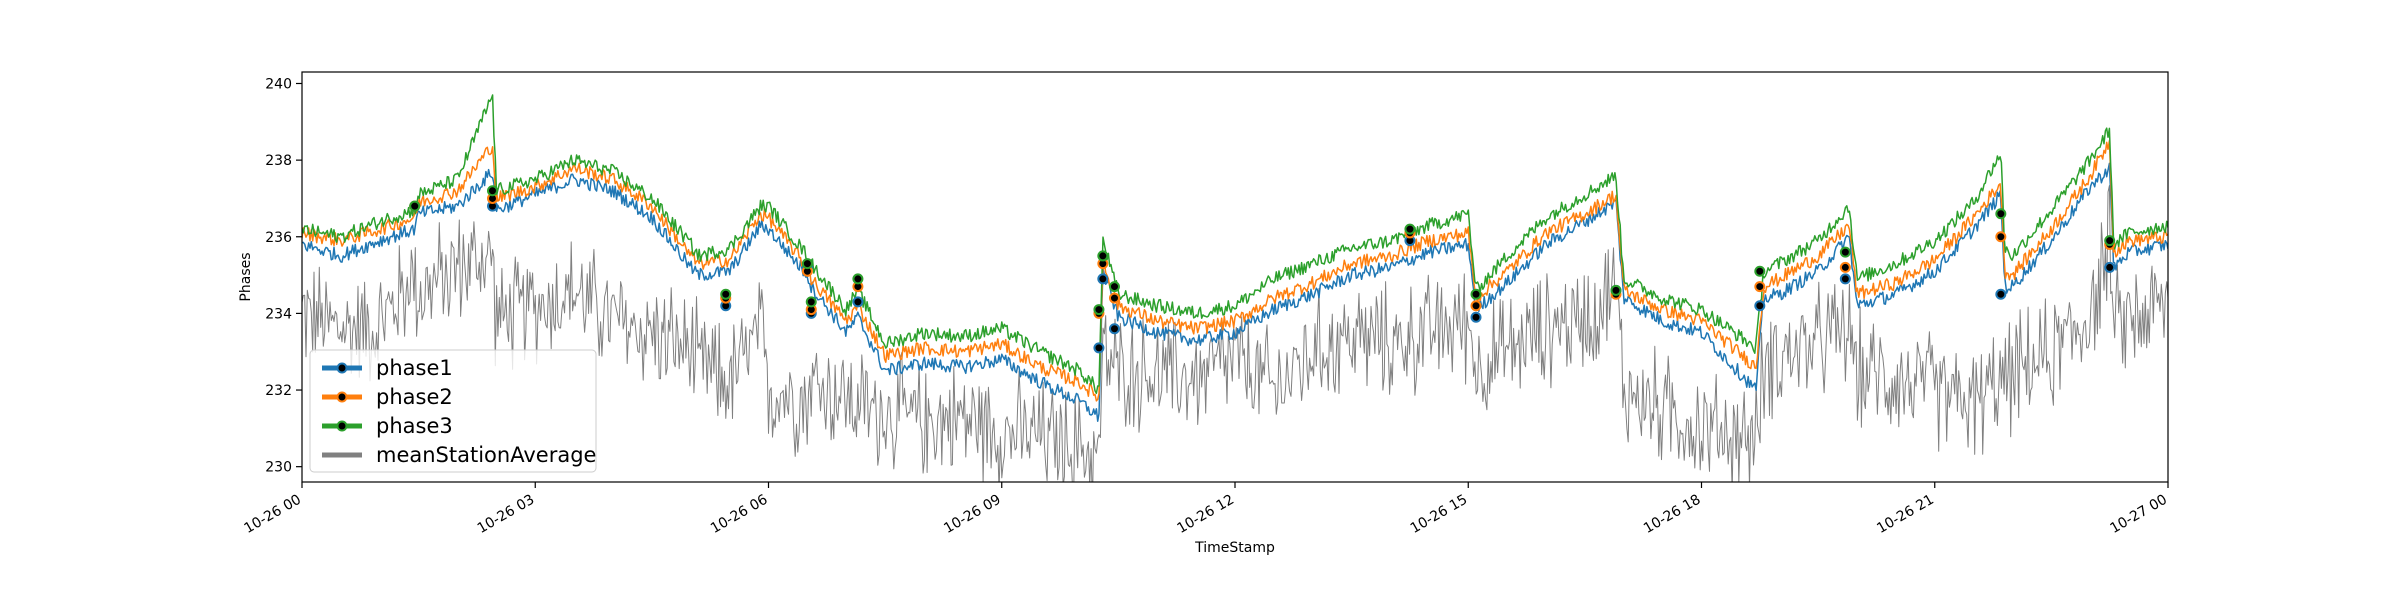 Image resolution: width=2400 pixels, height=600 pixels. What do you see at coordinates (342, 397) in the screenshot?
I see `legend-marker-phase2` at bounding box center [342, 397].